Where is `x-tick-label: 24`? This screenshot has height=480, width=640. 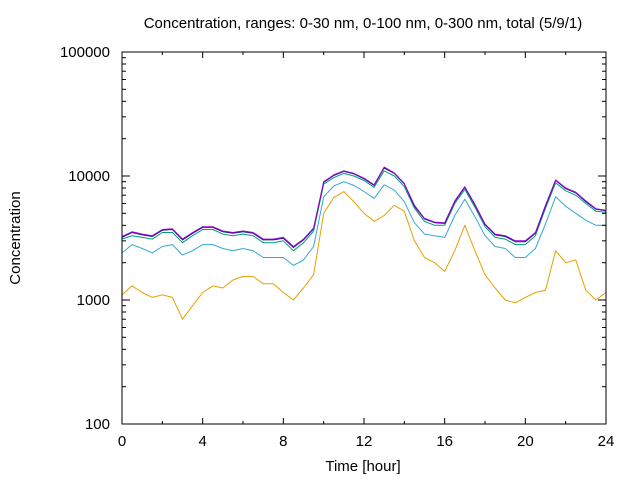 x-tick-label: 24 is located at coordinates (606, 441).